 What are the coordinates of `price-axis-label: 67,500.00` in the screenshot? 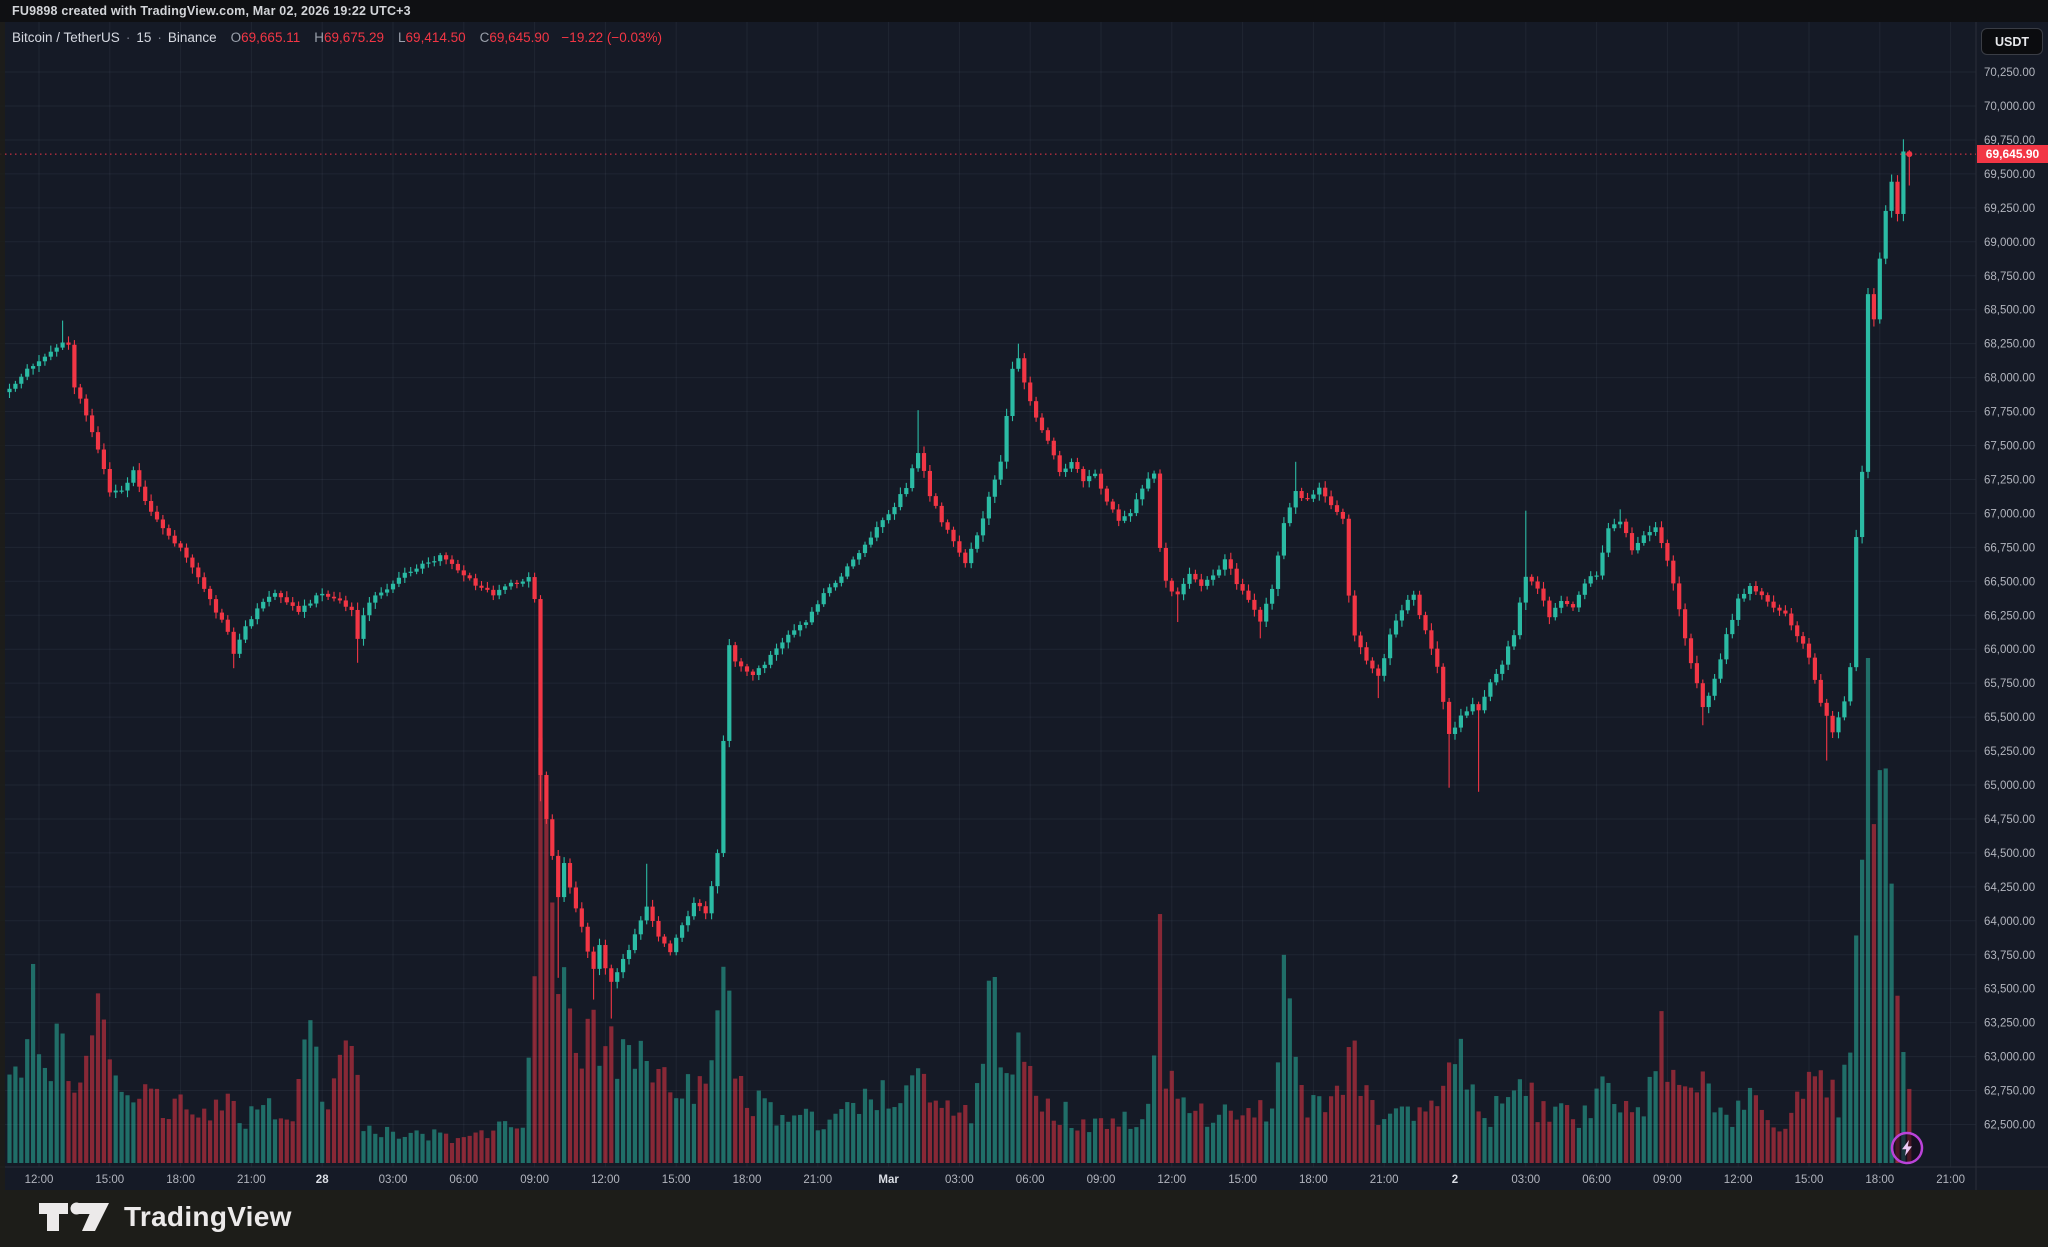 It's located at (2009, 447).